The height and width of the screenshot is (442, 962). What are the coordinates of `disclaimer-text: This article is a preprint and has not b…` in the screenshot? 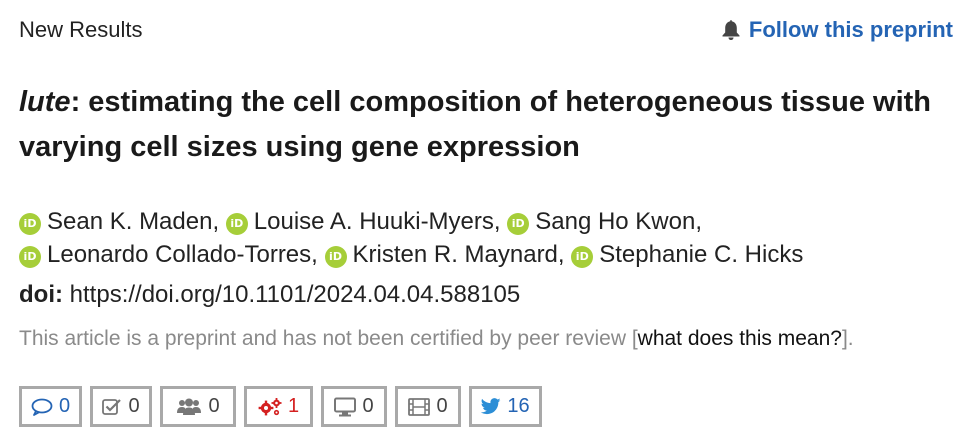 It's located at (328, 338).